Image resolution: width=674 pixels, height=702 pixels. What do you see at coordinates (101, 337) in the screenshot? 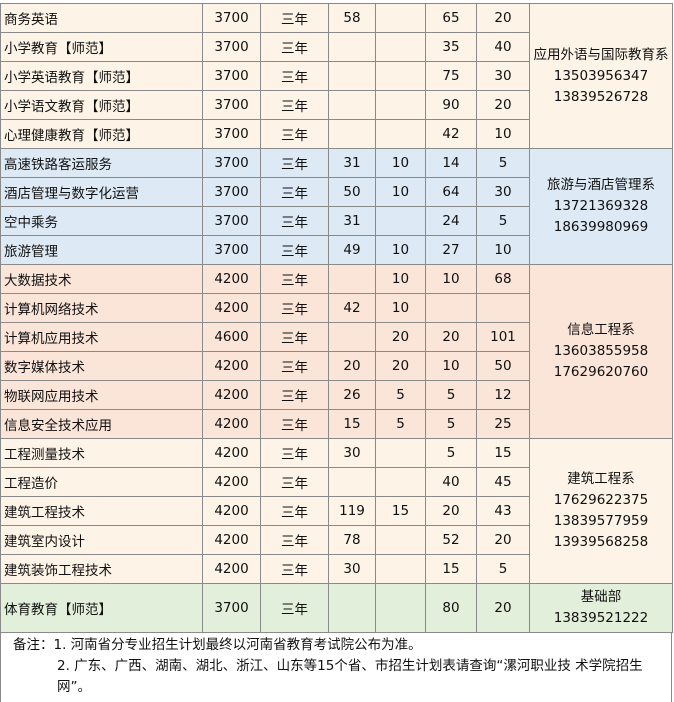
I see `table-cell: 计算机应用技术` at bounding box center [101, 337].